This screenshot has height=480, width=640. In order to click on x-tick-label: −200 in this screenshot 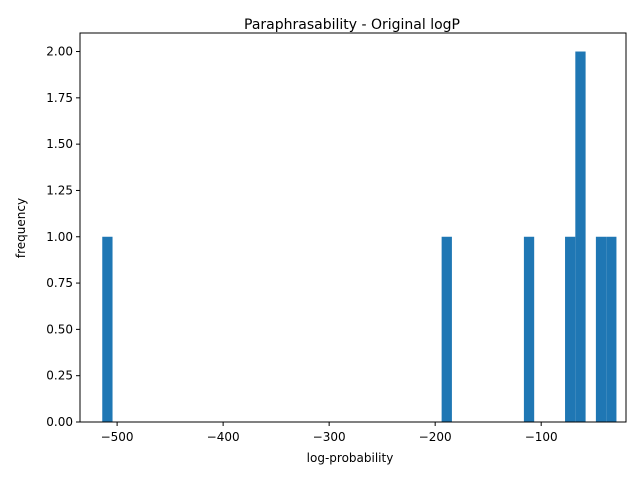, I will do `click(435, 437)`.